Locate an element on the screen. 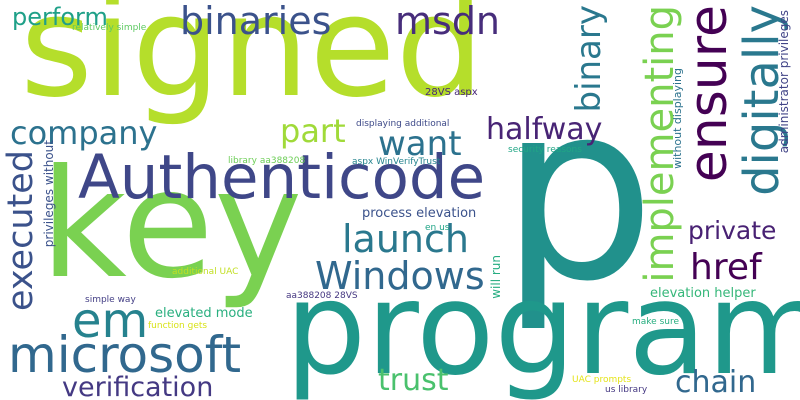  word-windows: Windows is located at coordinates (400, 276).